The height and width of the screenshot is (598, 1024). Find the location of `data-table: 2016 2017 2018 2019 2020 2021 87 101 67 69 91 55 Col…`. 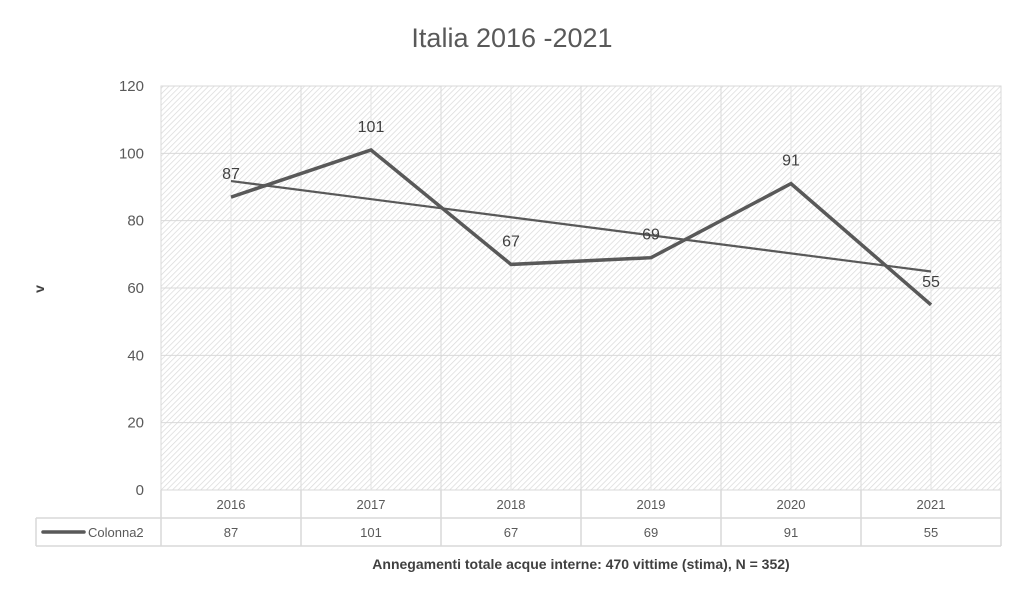

data-table: 2016 2017 2018 2019 2020 2021 87 101 67 69 91 55 Col… is located at coordinates (518, 518).